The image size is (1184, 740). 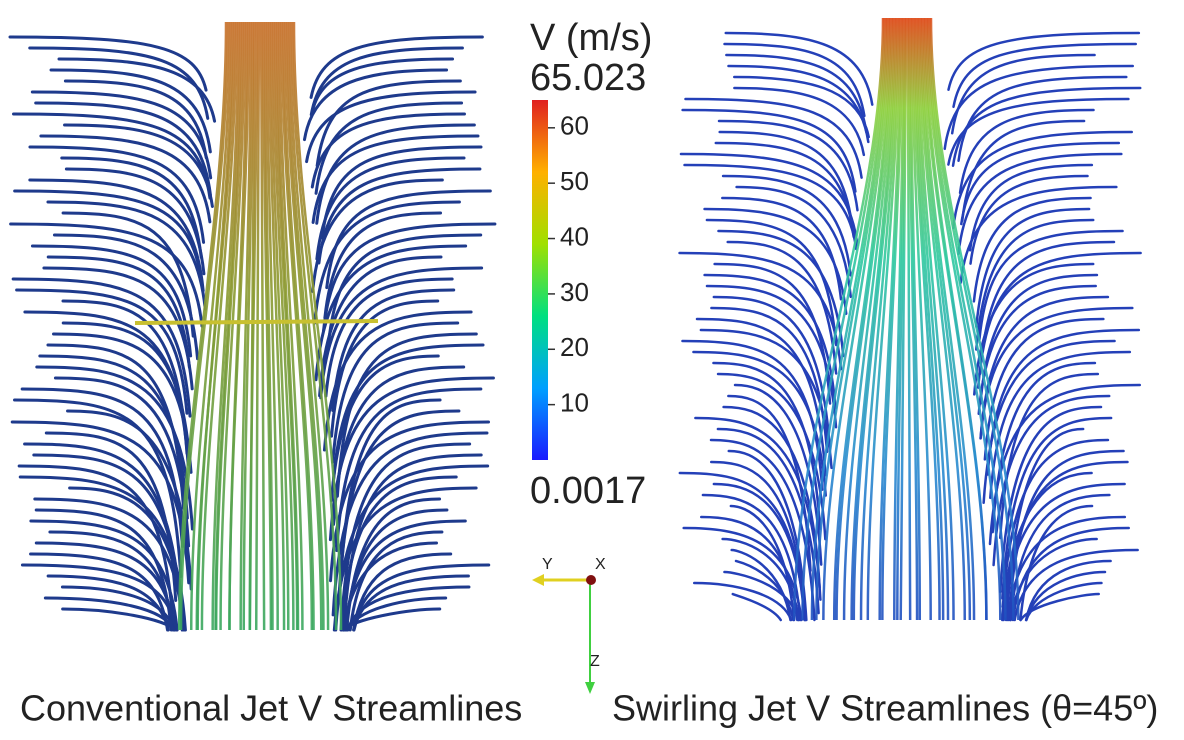 I want to click on colorbar-ticks: 10 20 30 40 50 60, so click(x=568, y=264).